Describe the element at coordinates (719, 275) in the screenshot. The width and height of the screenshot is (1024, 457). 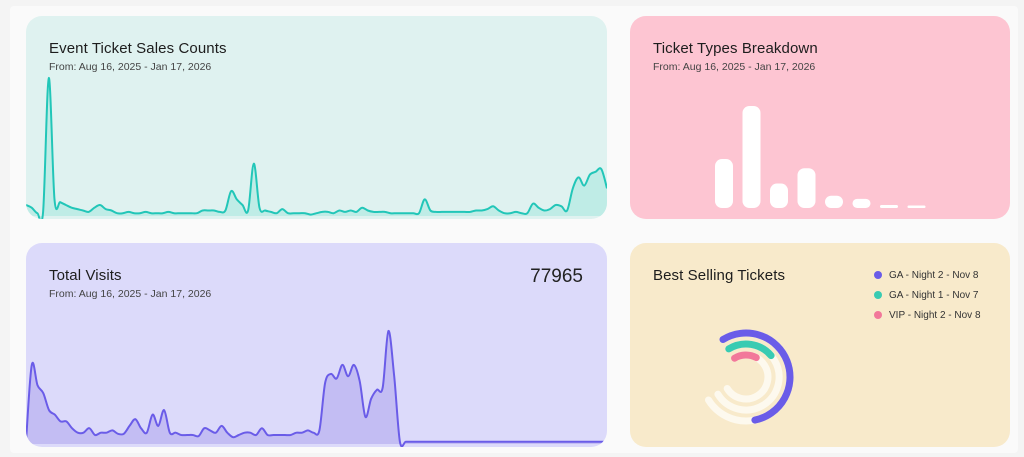
I see `best-card-title: Best Selling Tickets` at that location.